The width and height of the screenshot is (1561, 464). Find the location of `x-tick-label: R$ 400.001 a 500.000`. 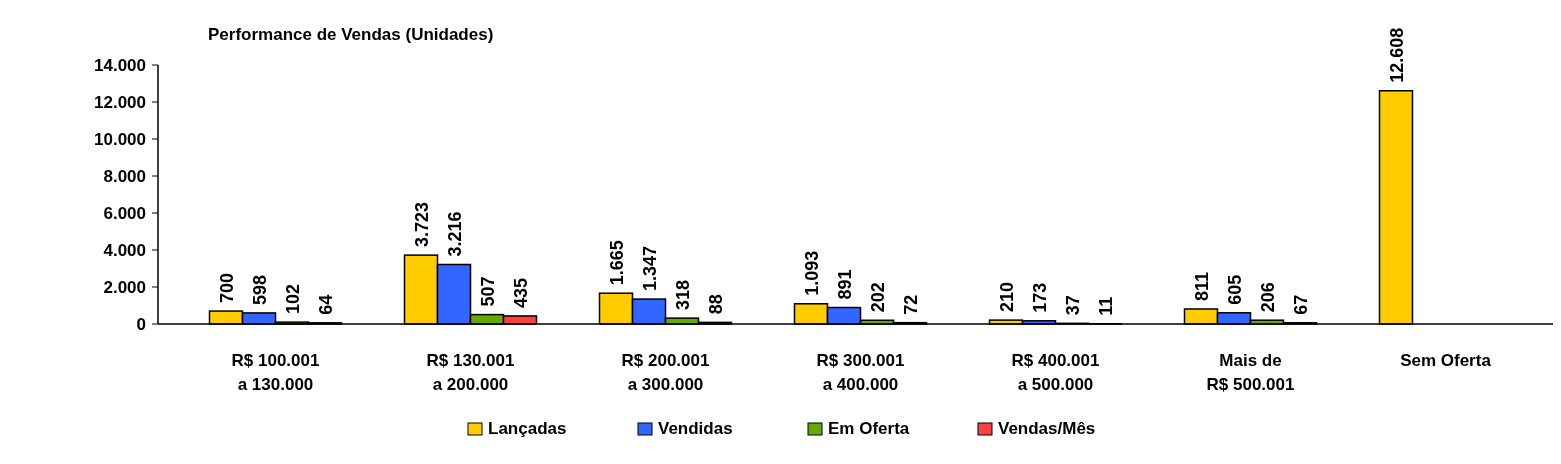

x-tick-label: R$ 400.001 a 500.000 is located at coordinates (1055, 372).